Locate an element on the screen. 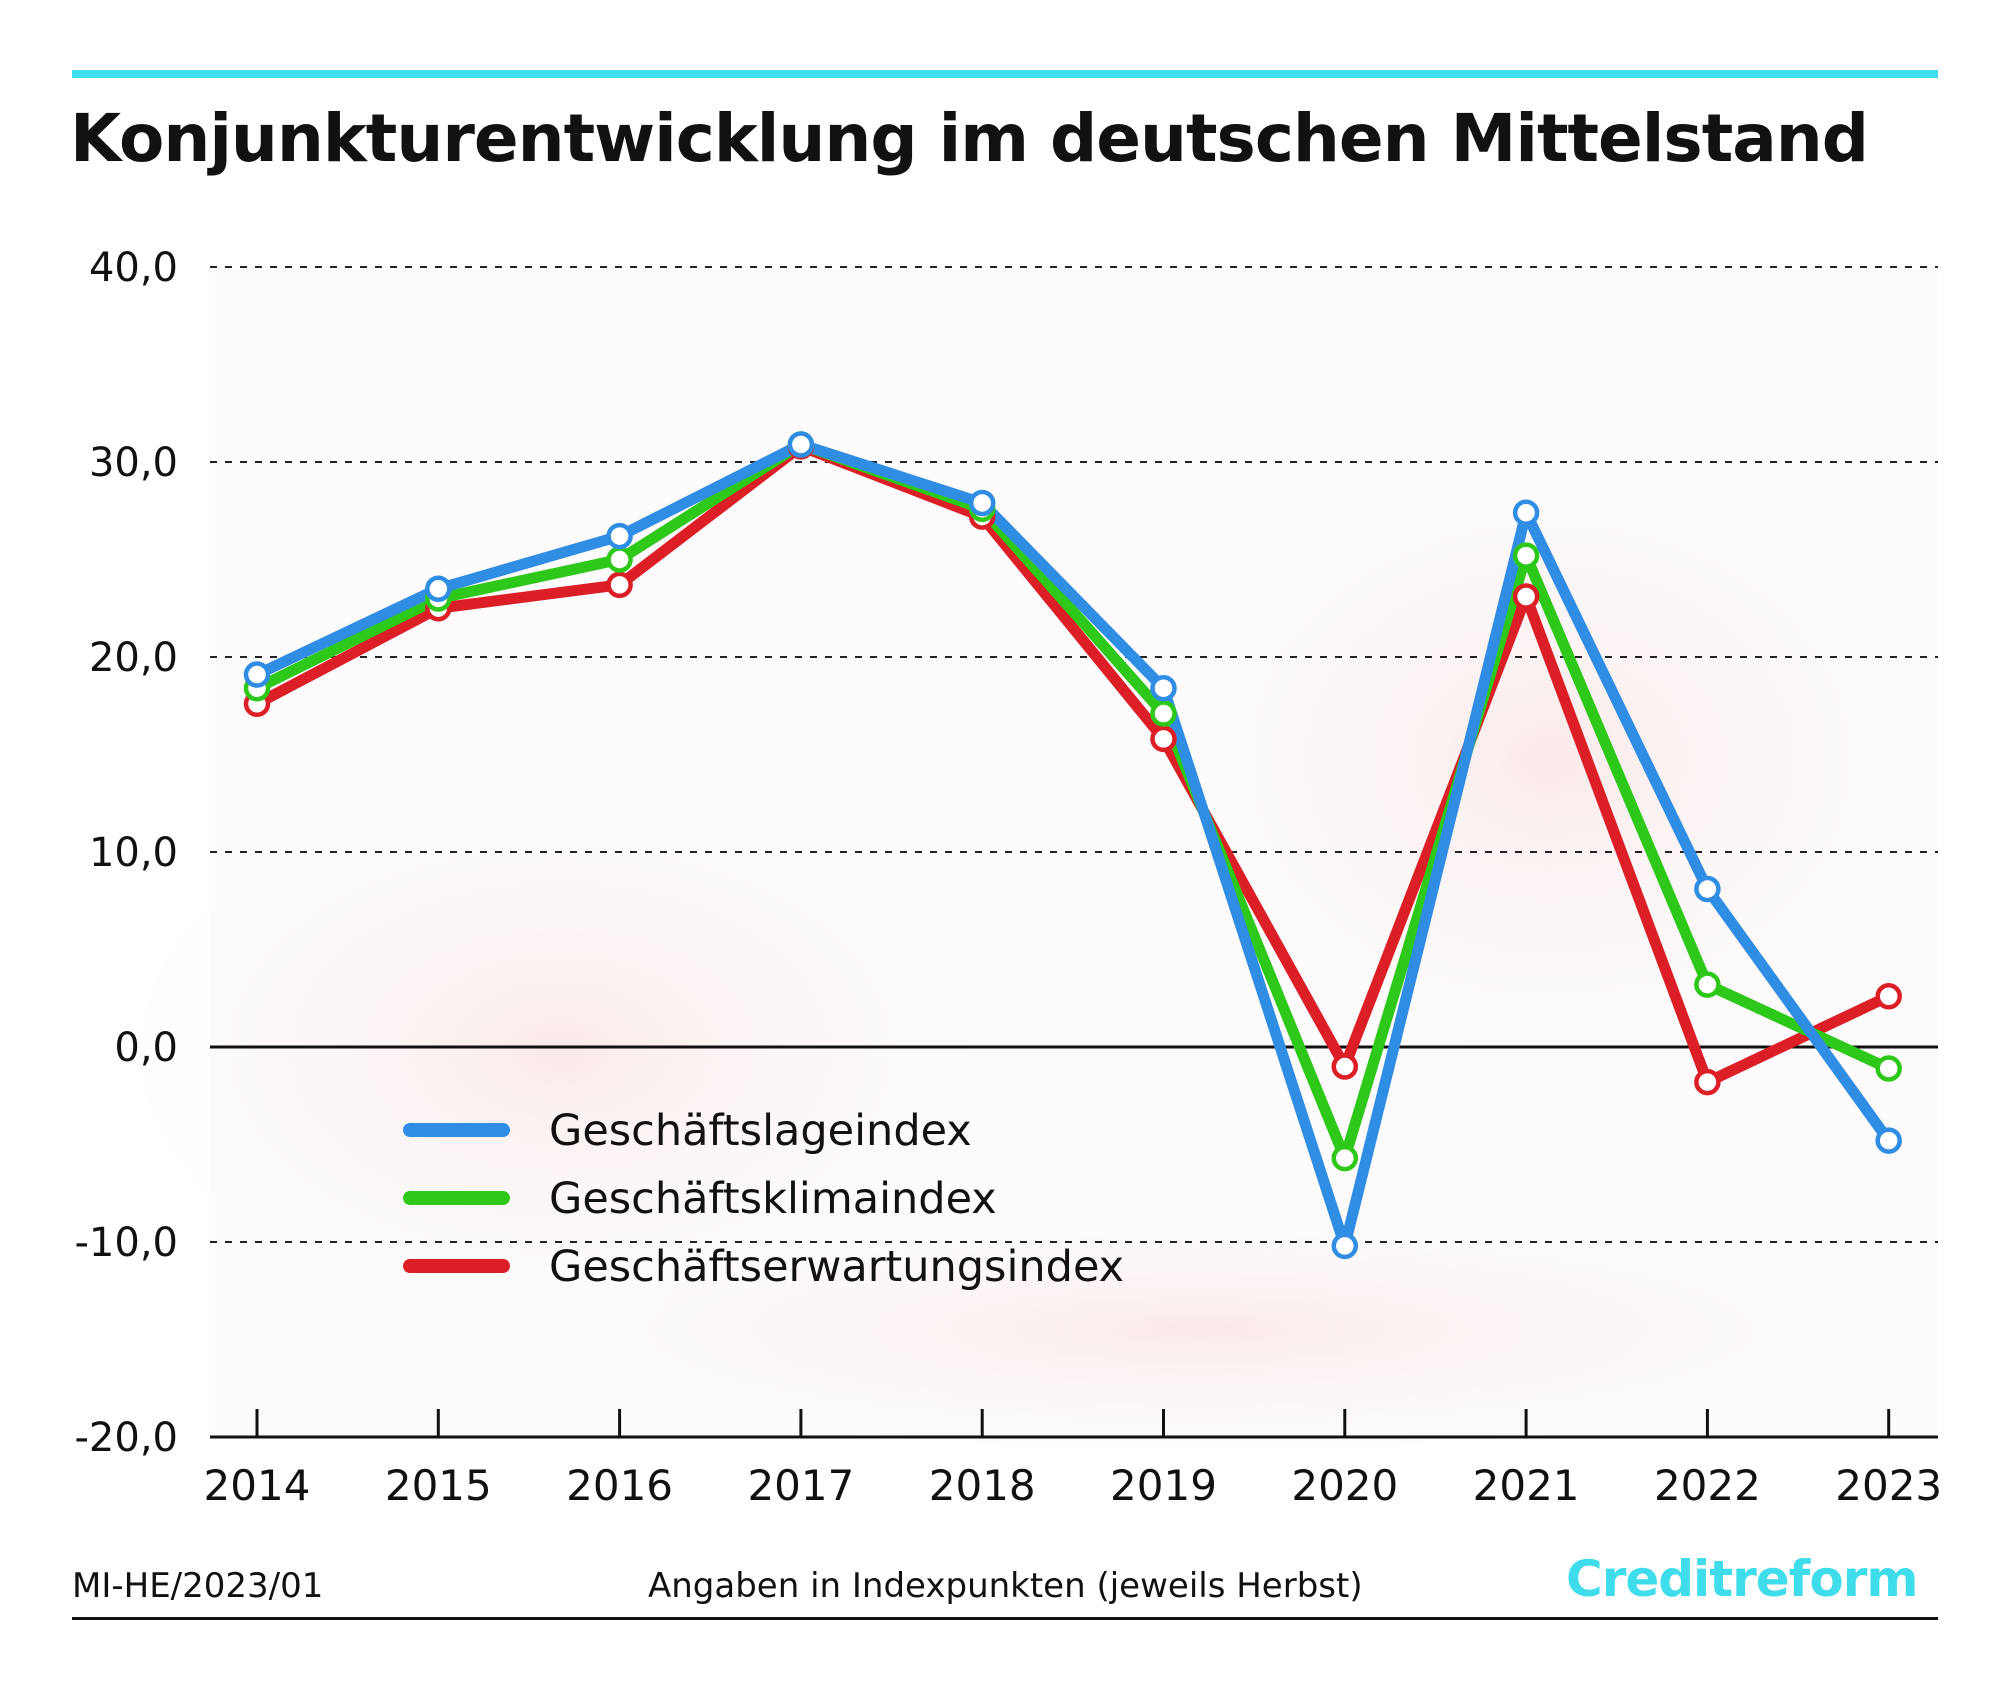 The image size is (2000, 1681). legend-label: Geschäftslageindex is located at coordinates (760, 1131).